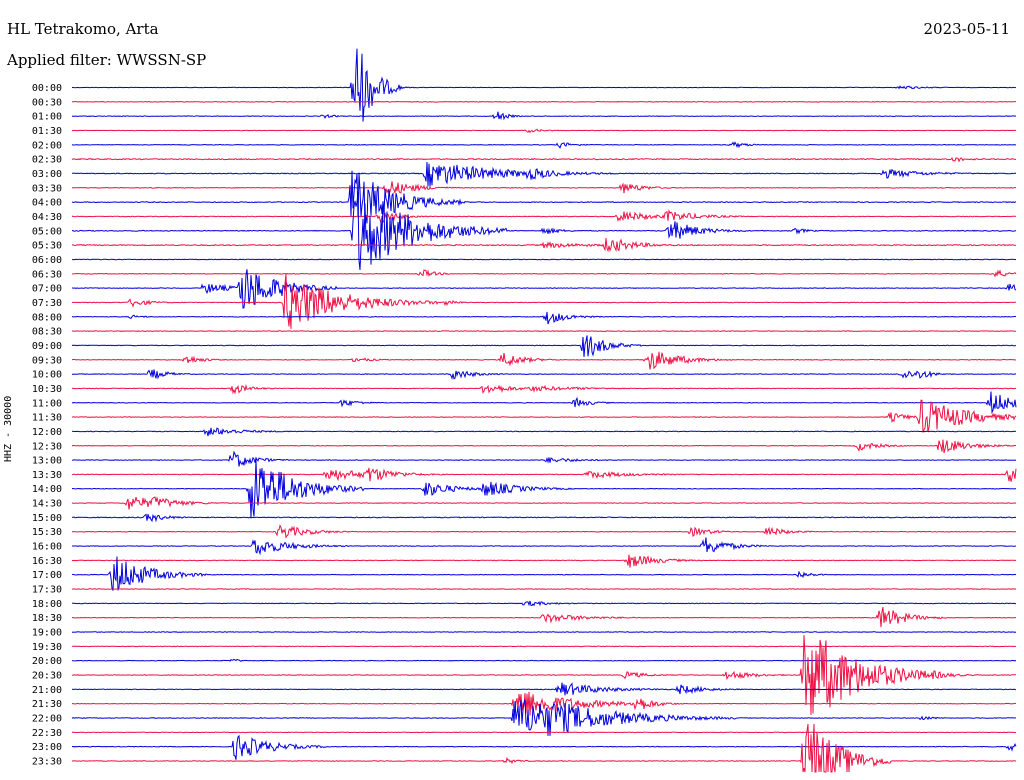 This screenshot has height=780, width=1024. I want to click on row-time-label: 16:30, so click(47, 561).